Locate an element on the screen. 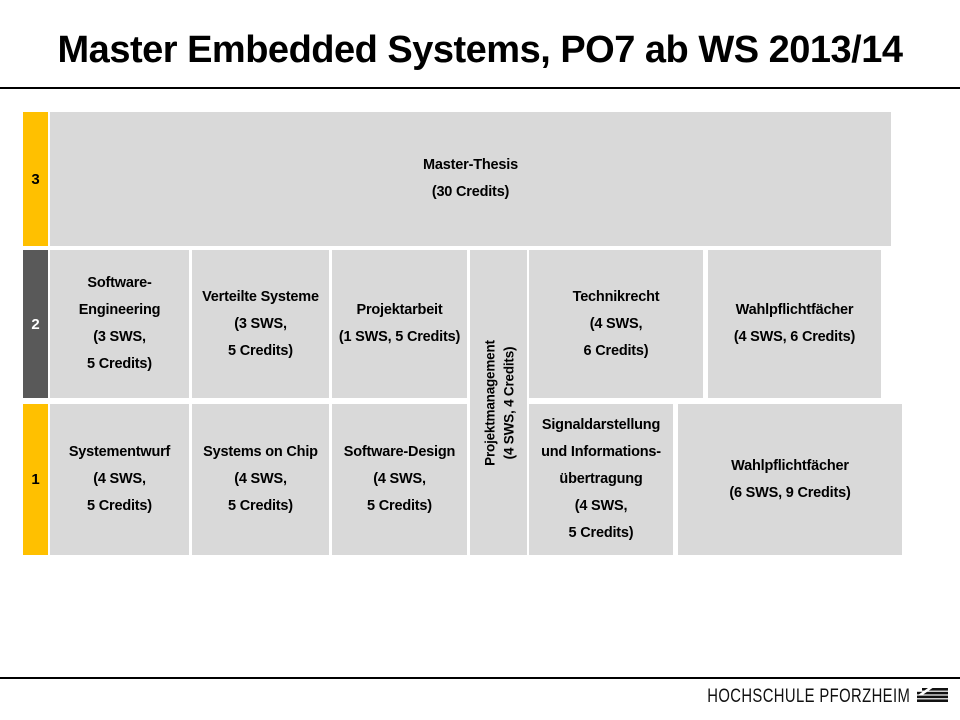 Image resolution: width=960 pixels, height=720 pixels. footer-divider is located at coordinates (480, 678).